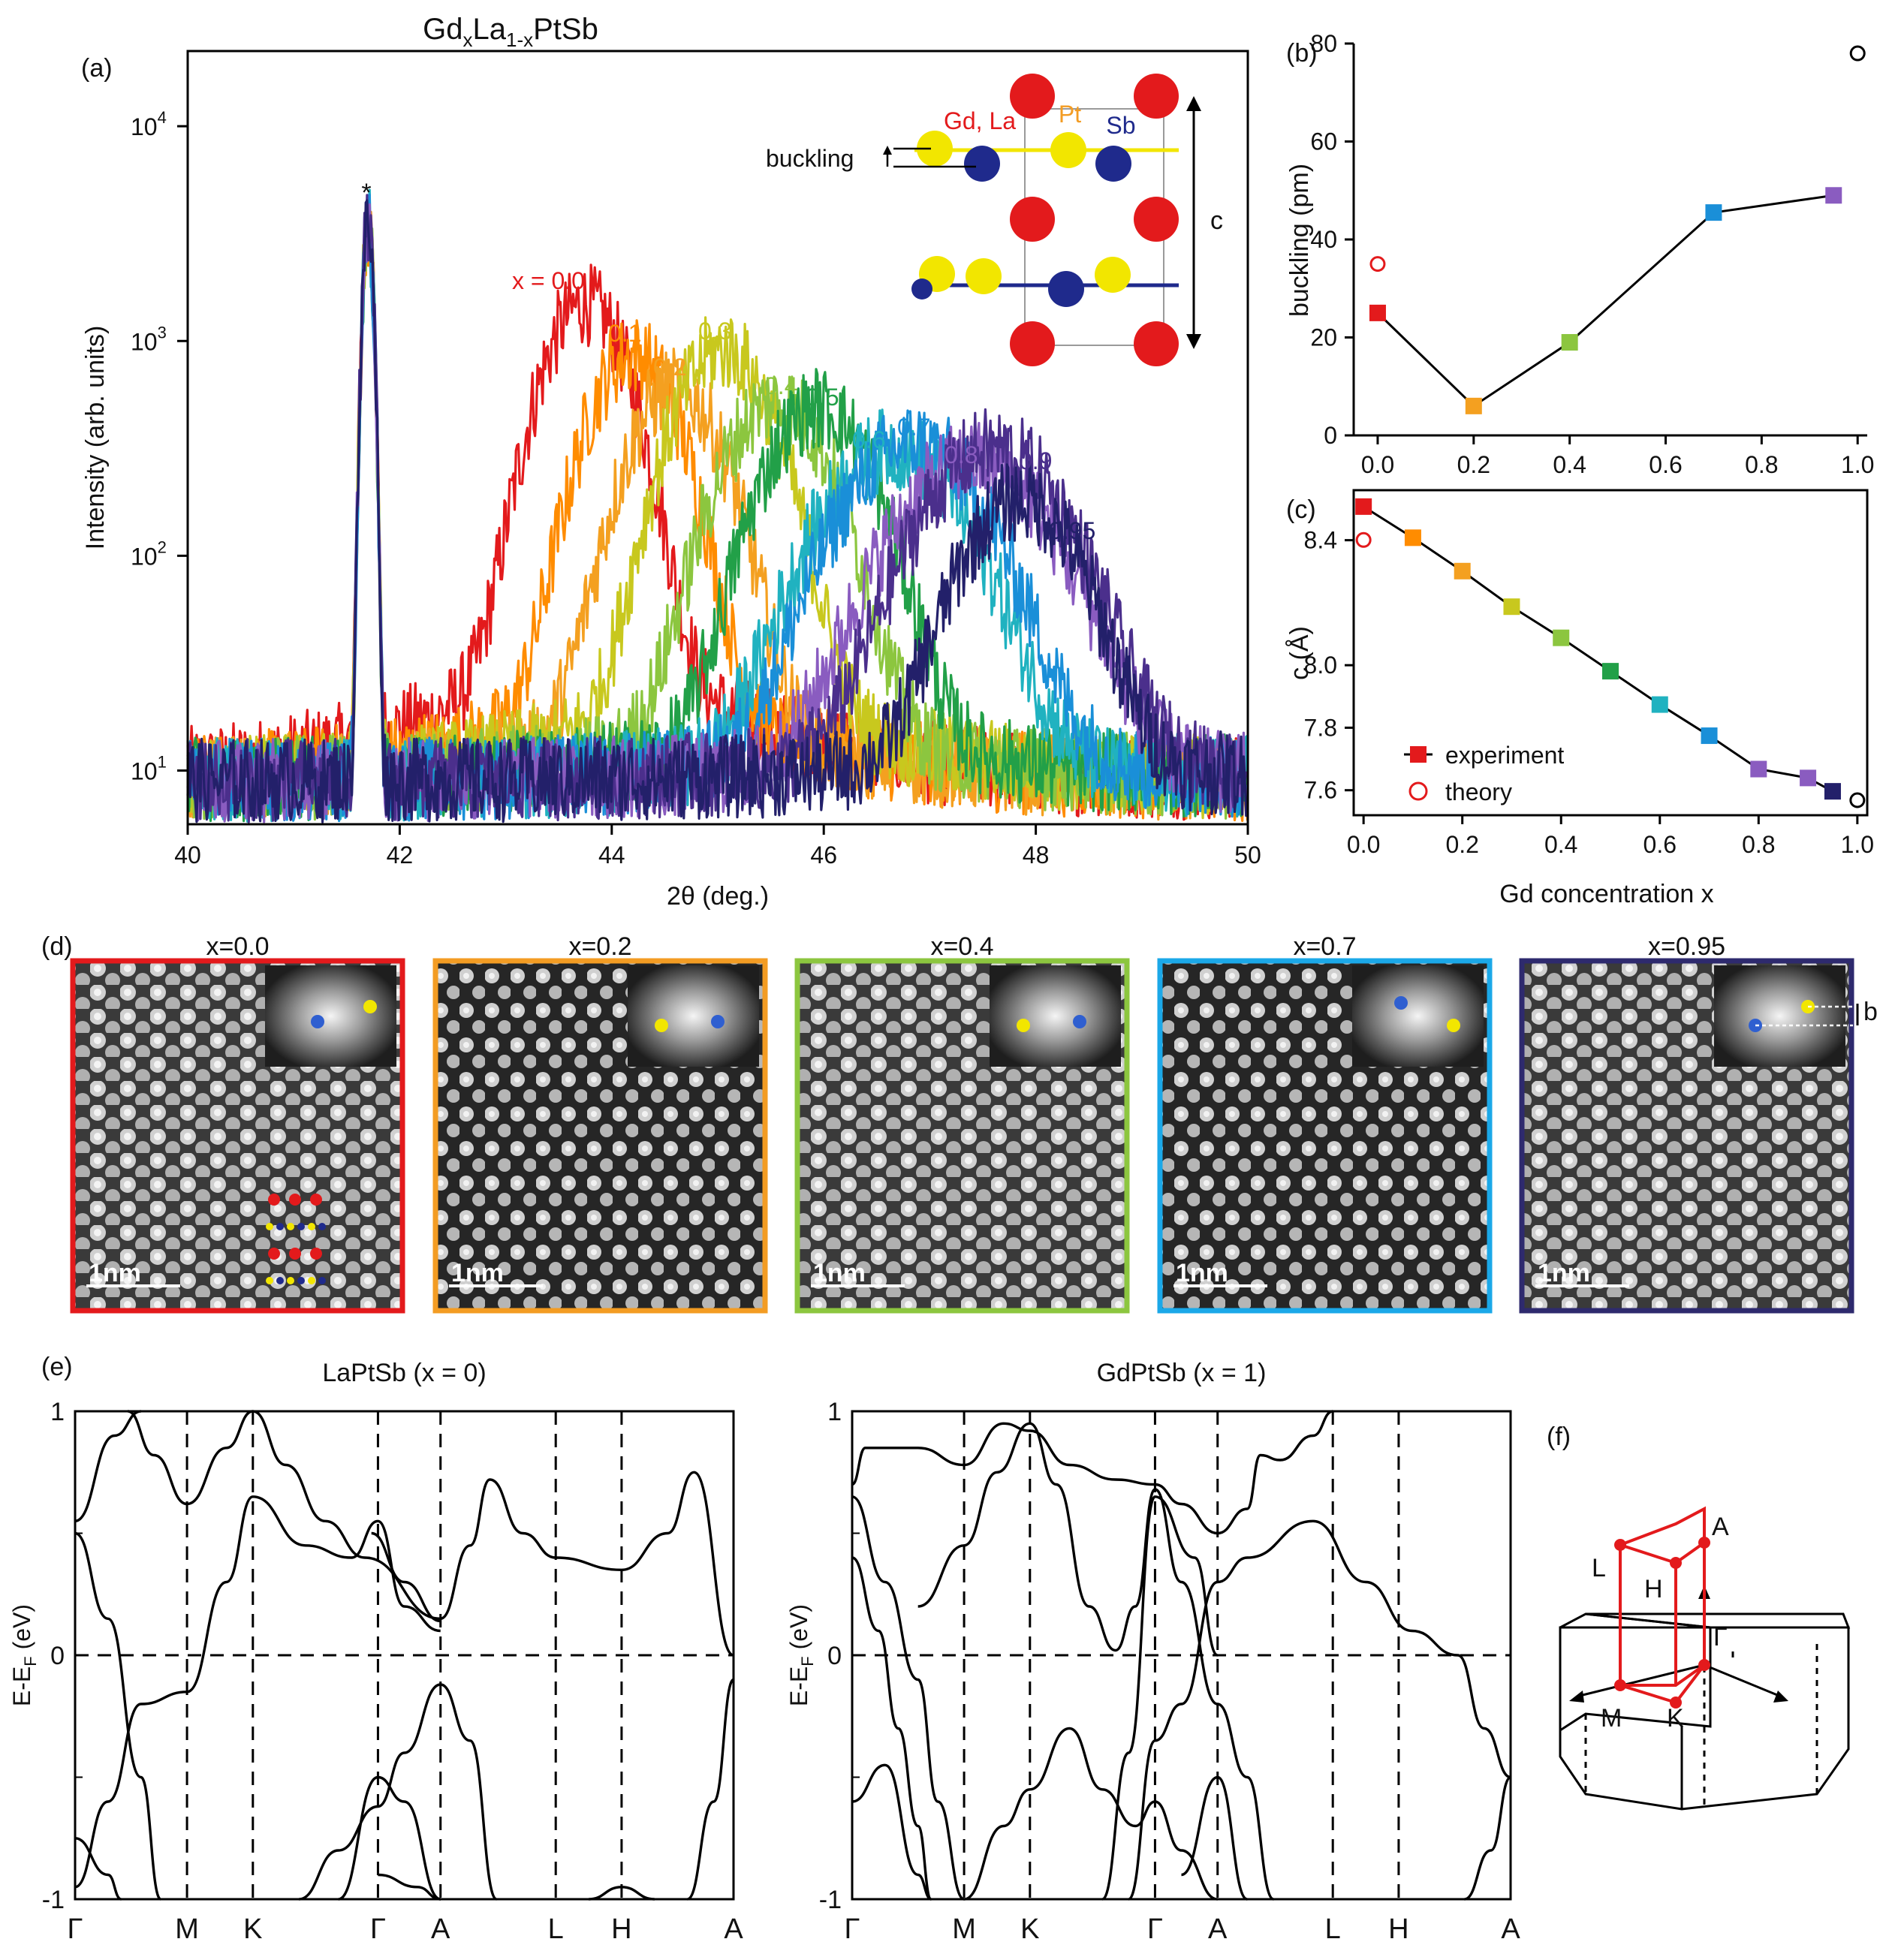  I want to click on buckling-ytick-label: 0, so click(1330, 435).